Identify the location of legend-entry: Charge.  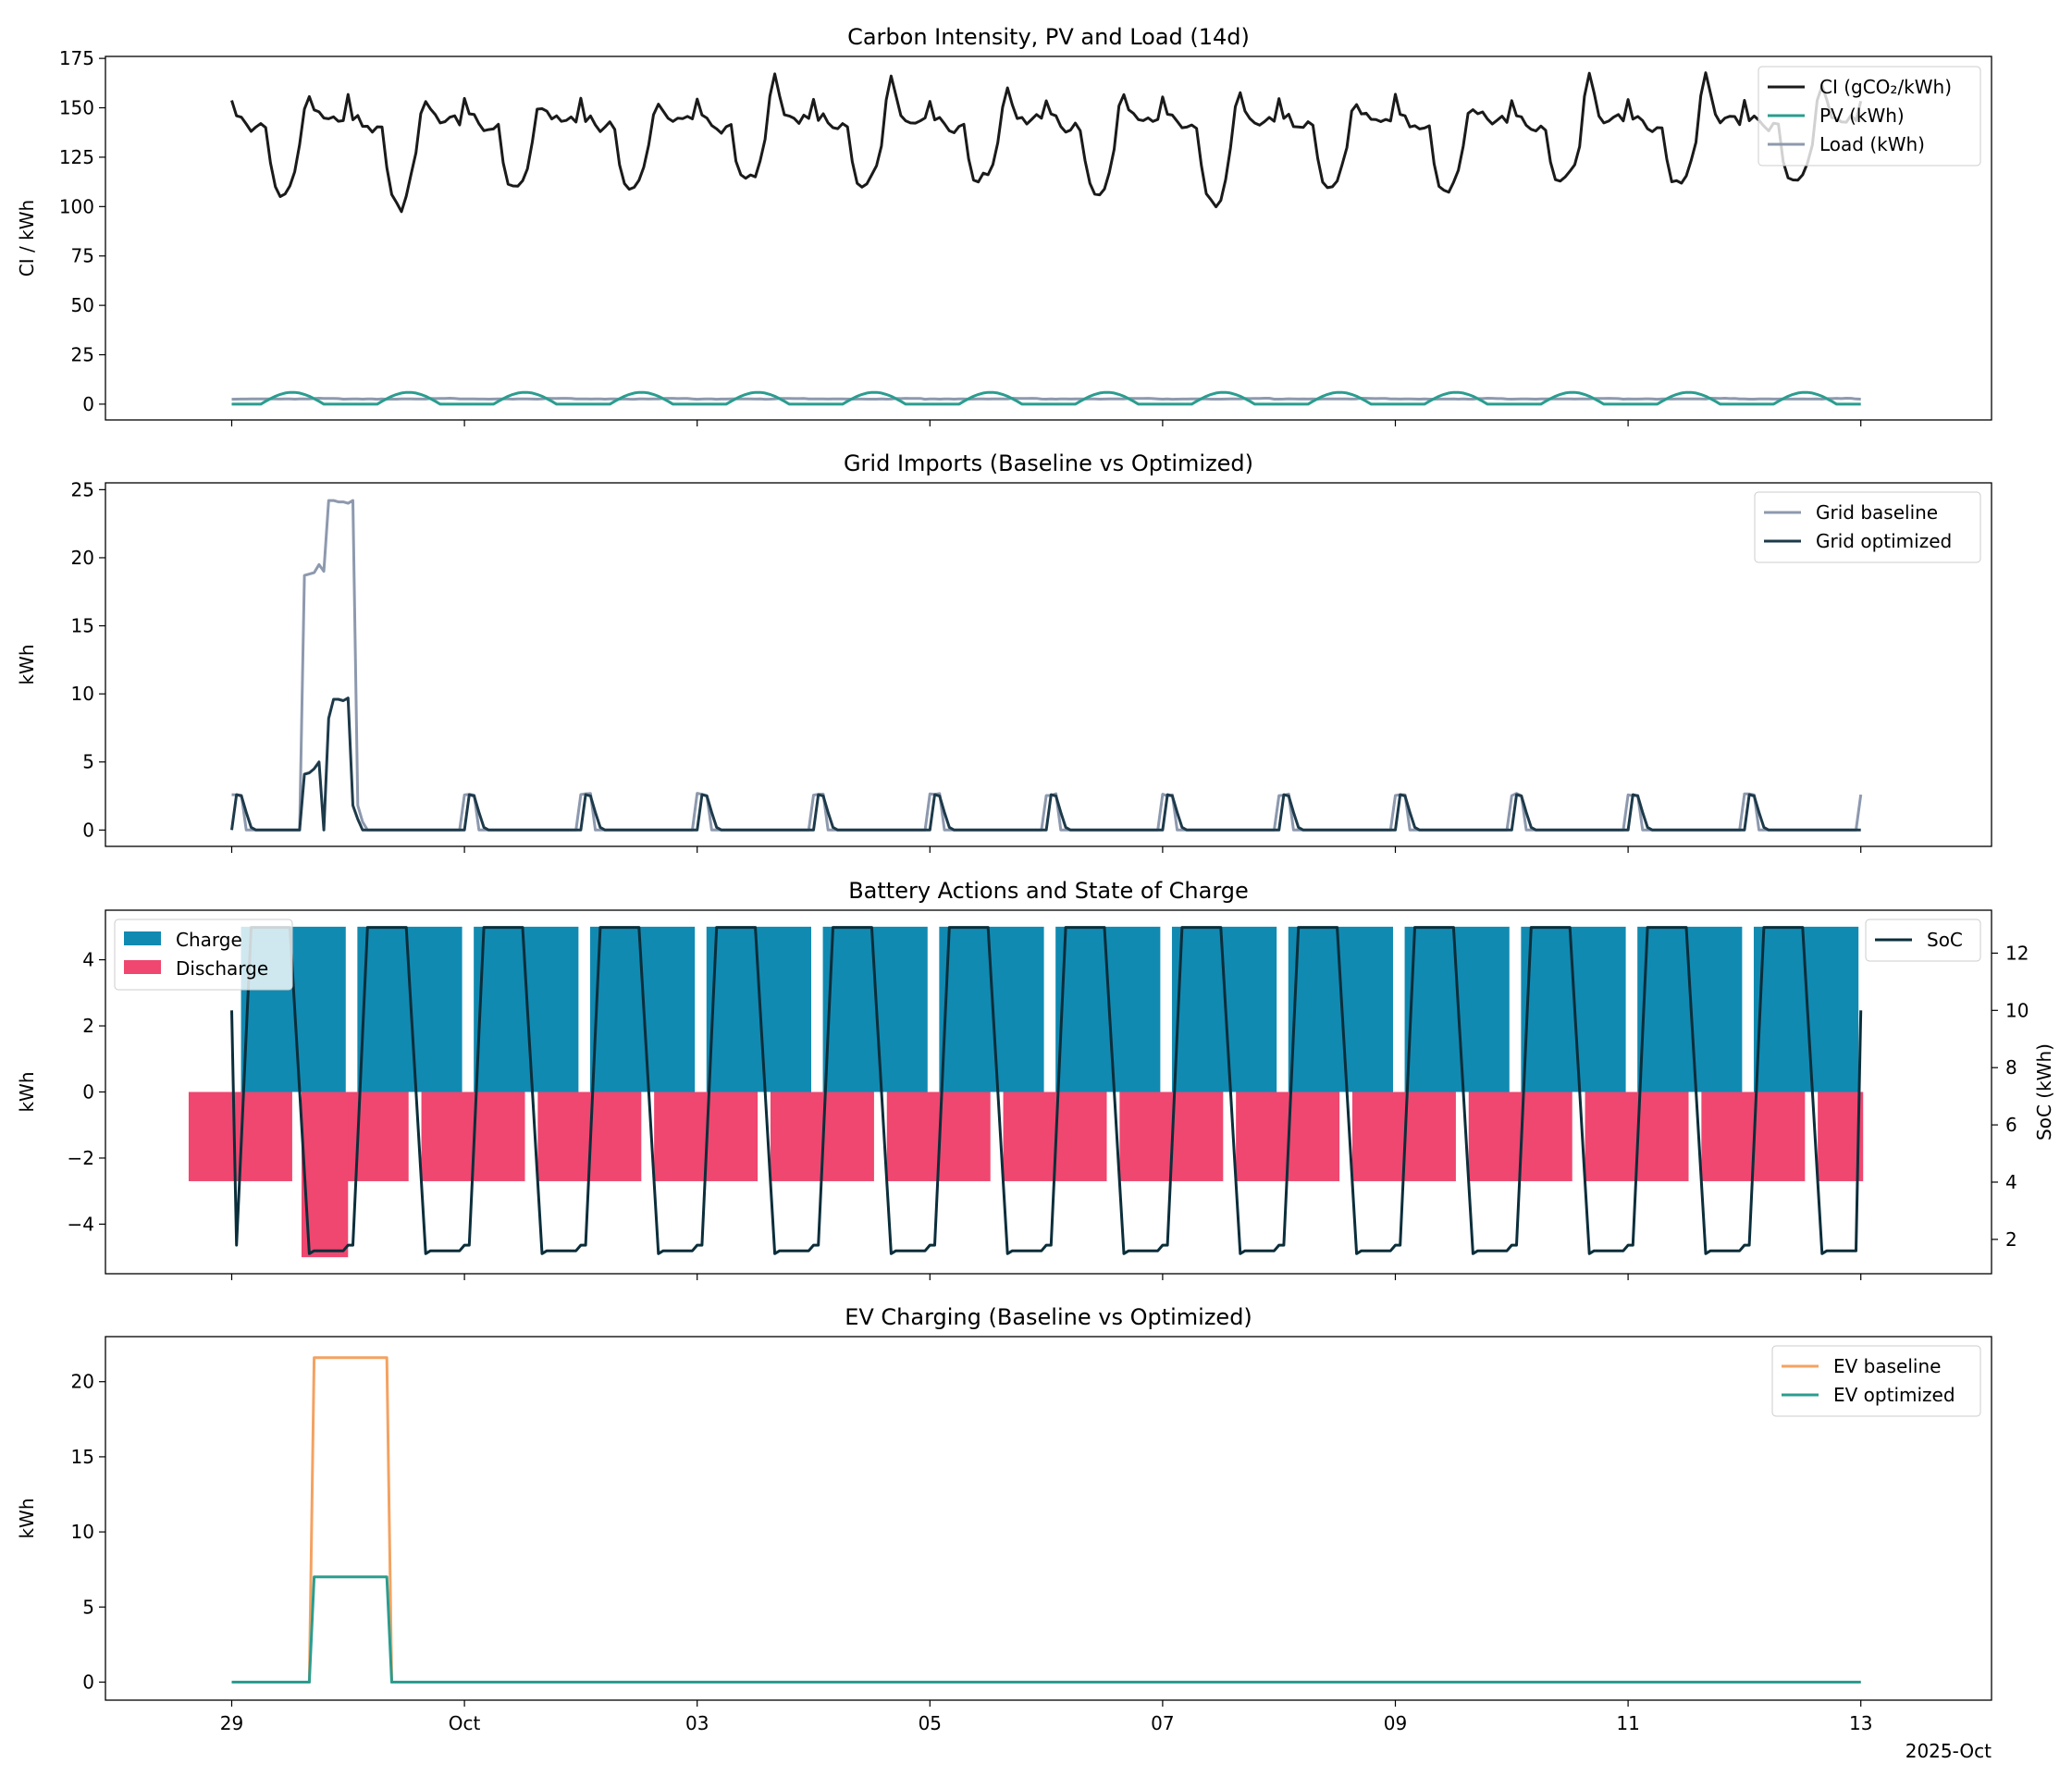
(209, 940).